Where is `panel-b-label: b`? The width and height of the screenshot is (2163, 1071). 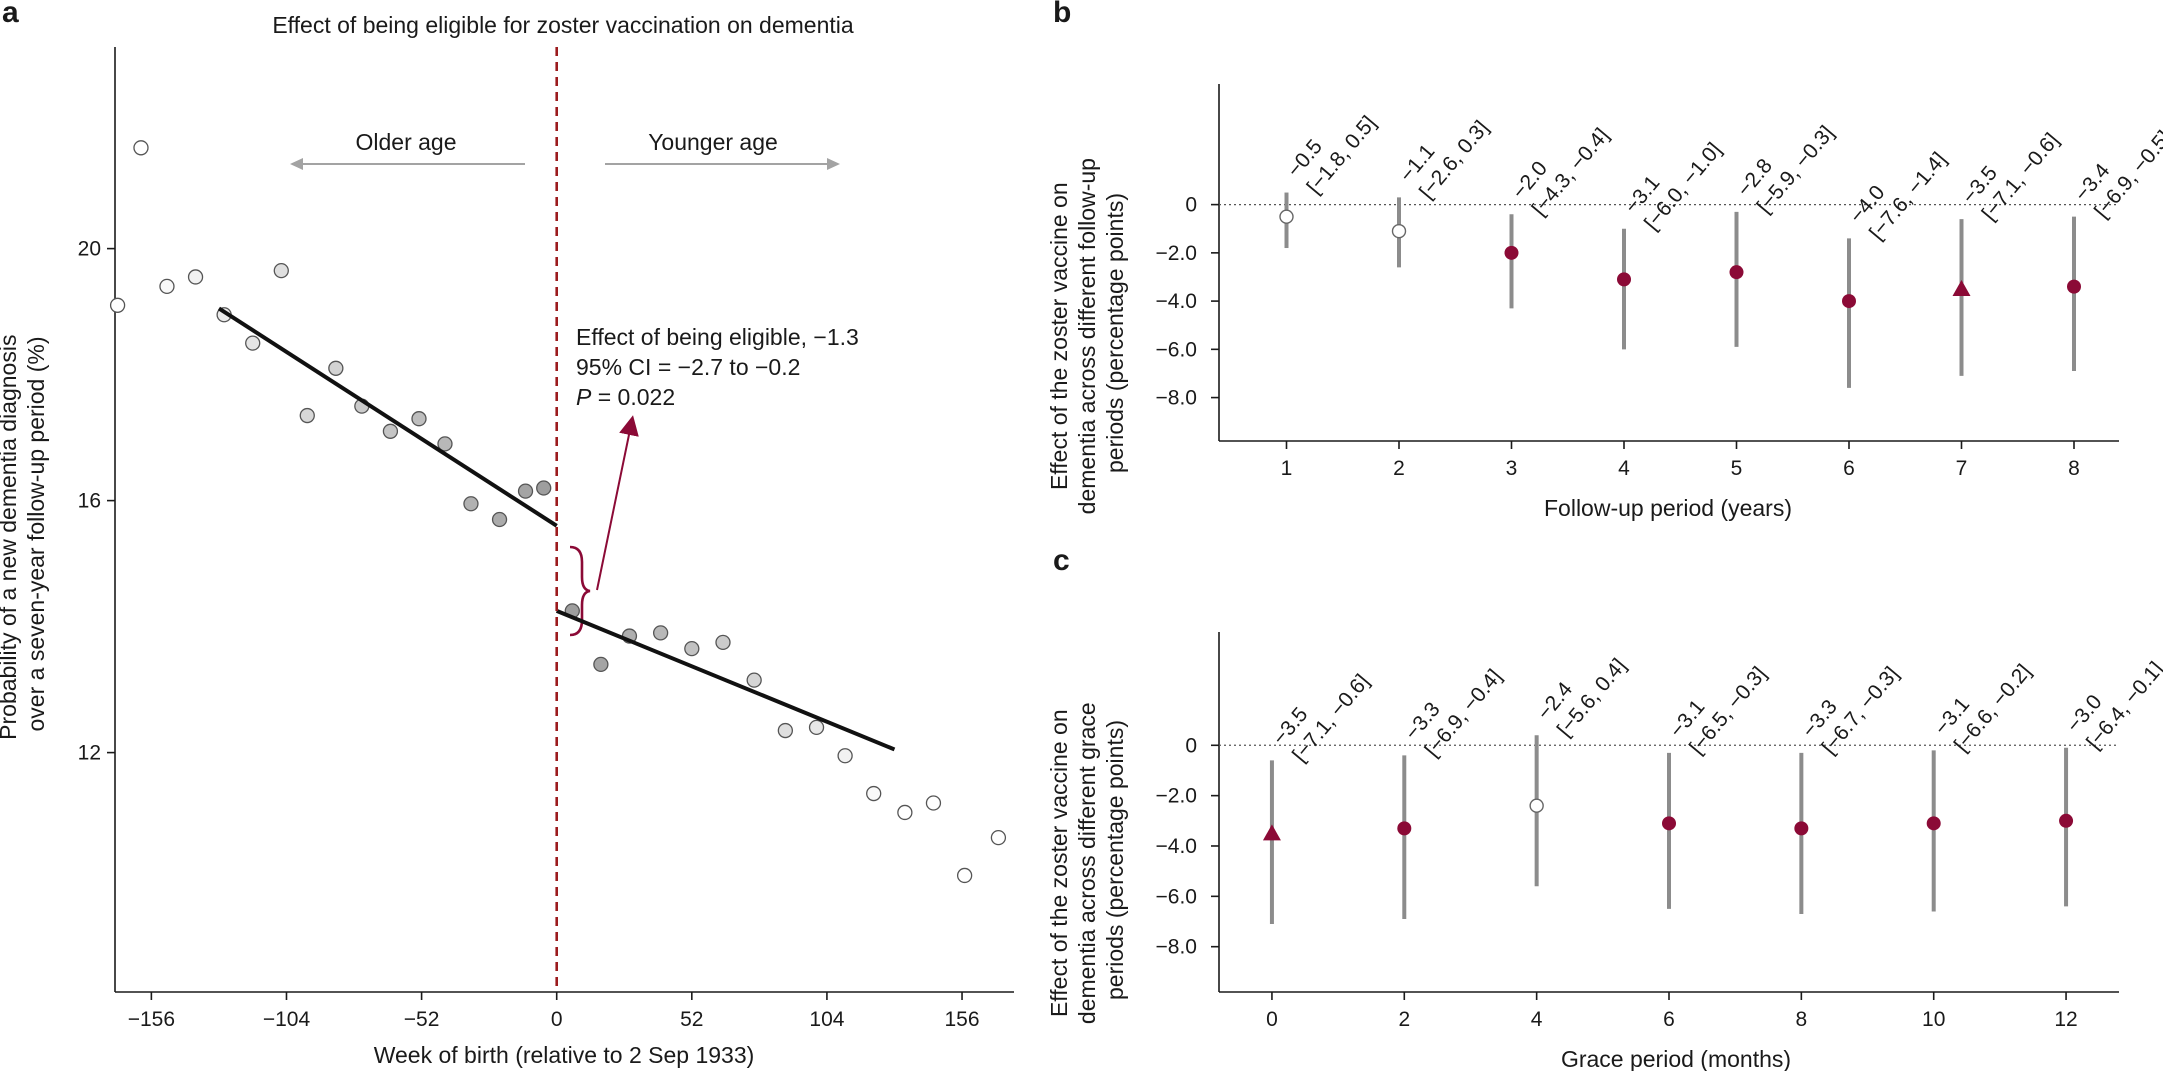
panel-b-label: b is located at coordinates (1062, 14).